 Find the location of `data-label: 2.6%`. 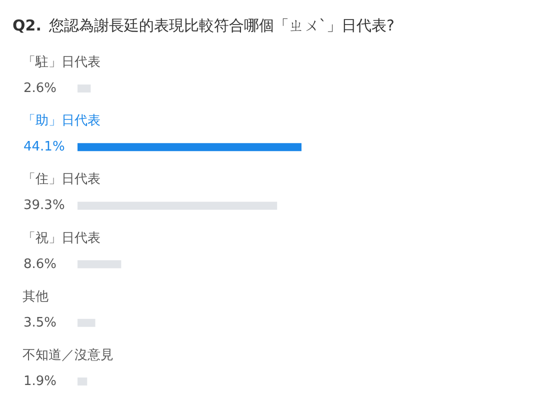

data-label: 2.6% is located at coordinates (40, 88).